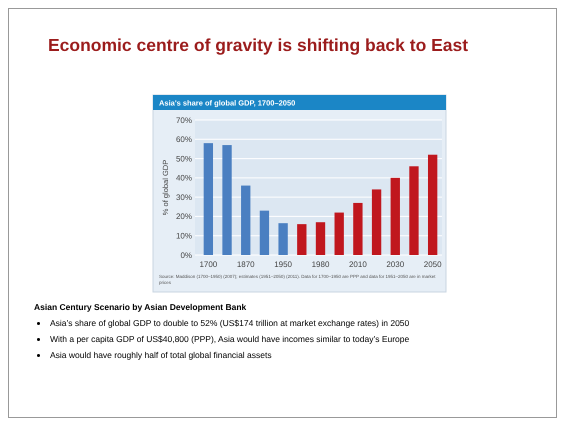 Image resolution: width=565 pixels, height=426 pixels. I want to click on x-tick-label: 2030, so click(395, 264).